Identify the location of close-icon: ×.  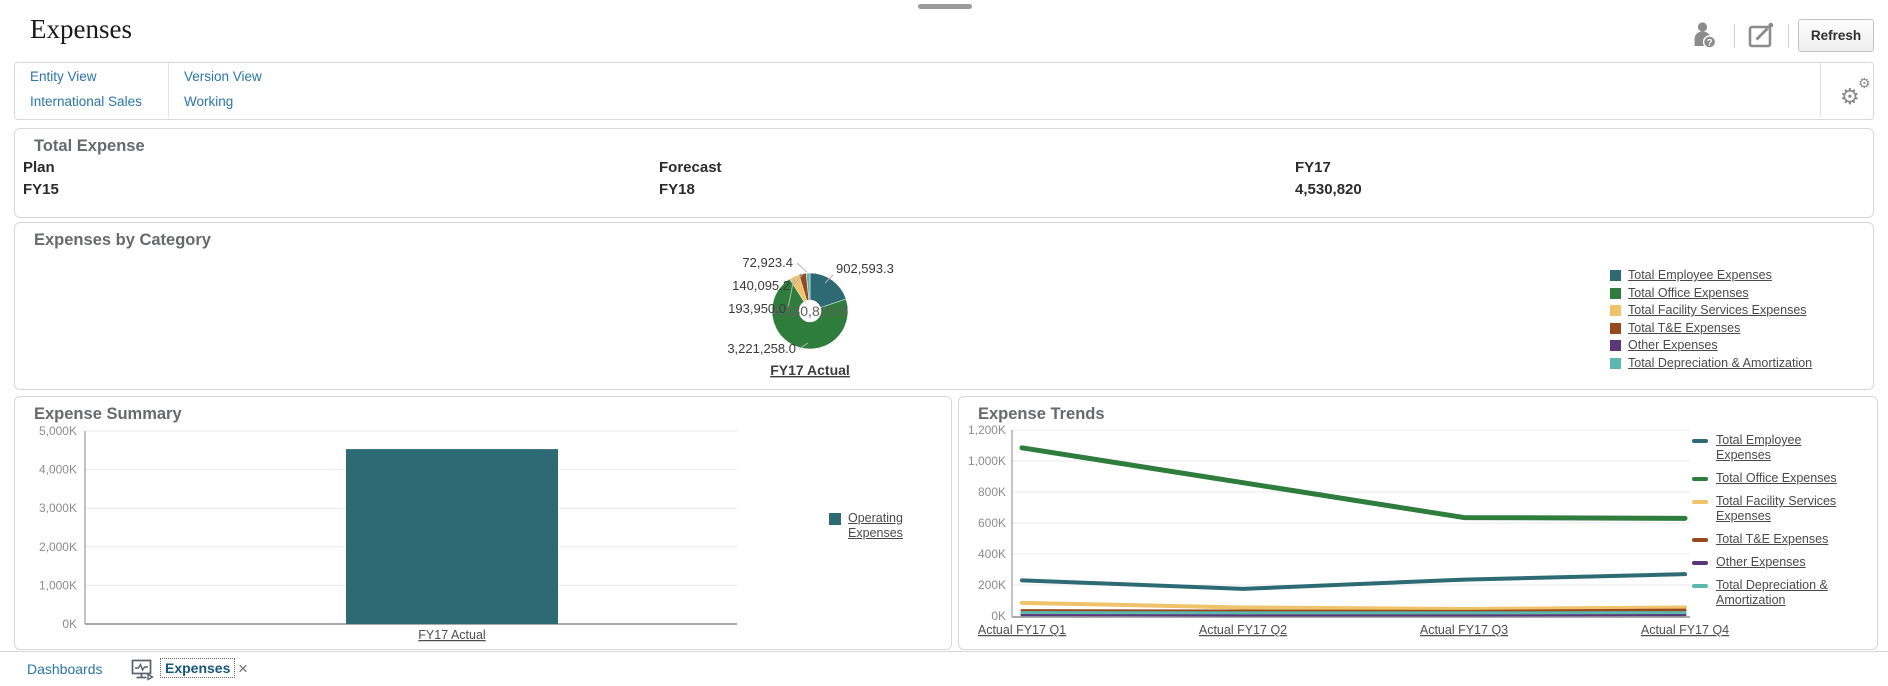
(243, 668).